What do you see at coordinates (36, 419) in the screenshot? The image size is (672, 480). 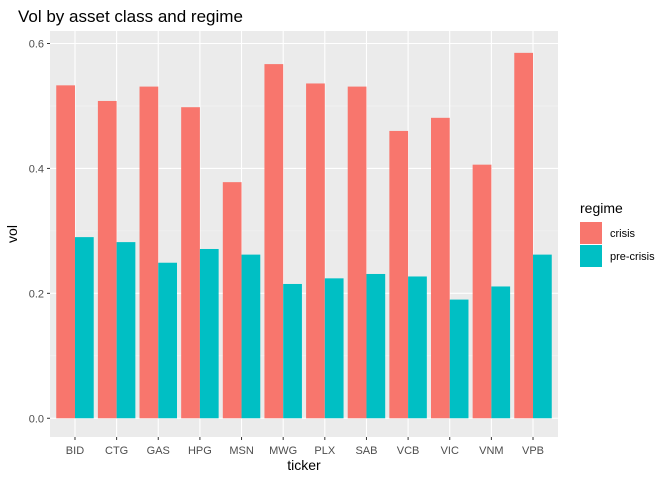 I see `y-tick-label: 0.0` at bounding box center [36, 419].